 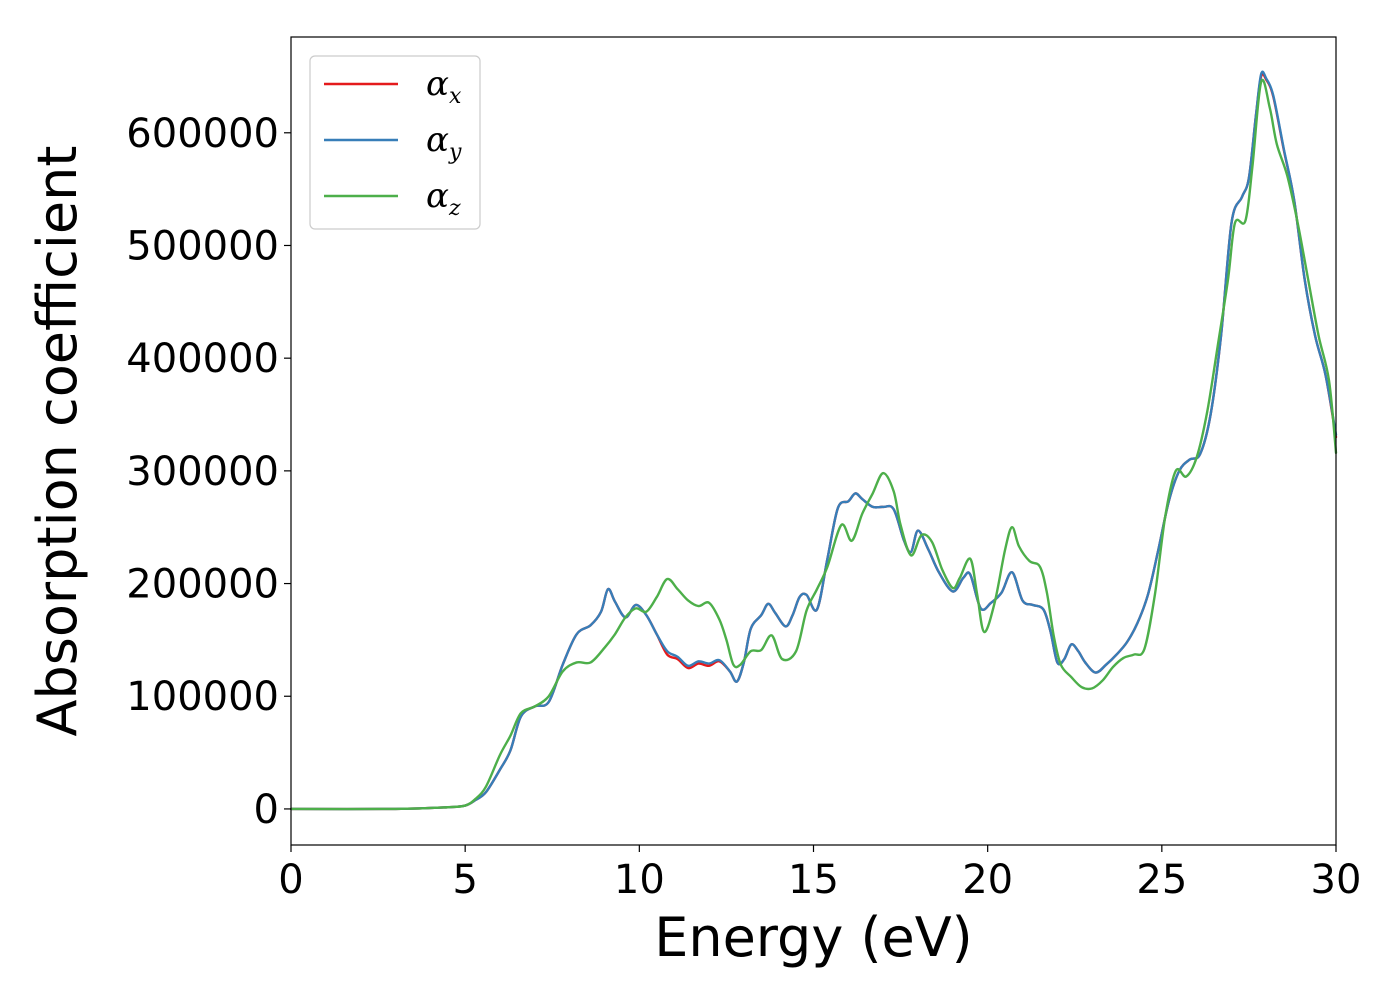 What do you see at coordinates (202, 246) in the screenshot?
I see `y-tick-label: 500000` at bounding box center [202, 246].